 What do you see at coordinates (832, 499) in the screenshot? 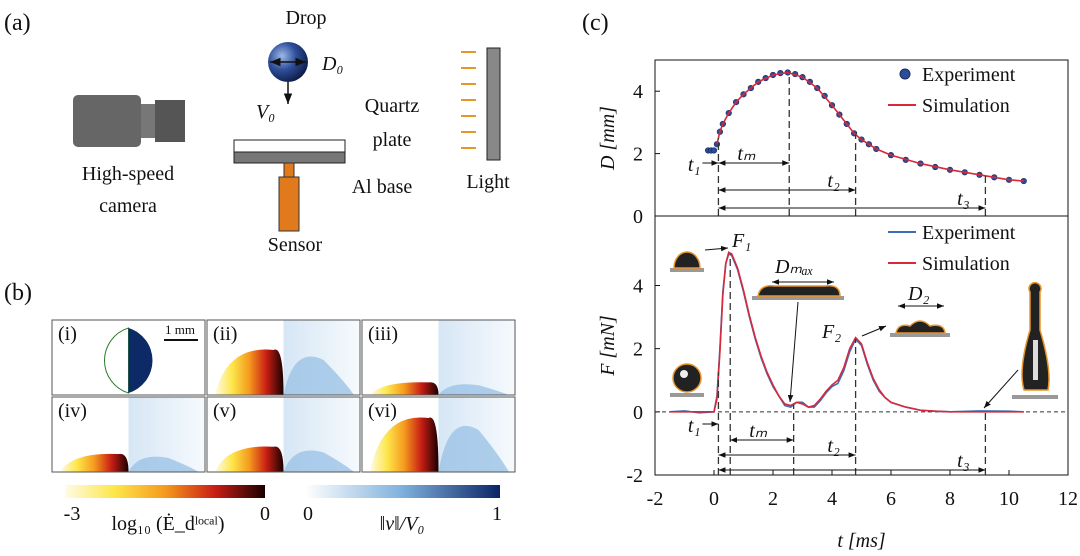
I see `x-tick-label: 4` at bounding box center [832, 499].